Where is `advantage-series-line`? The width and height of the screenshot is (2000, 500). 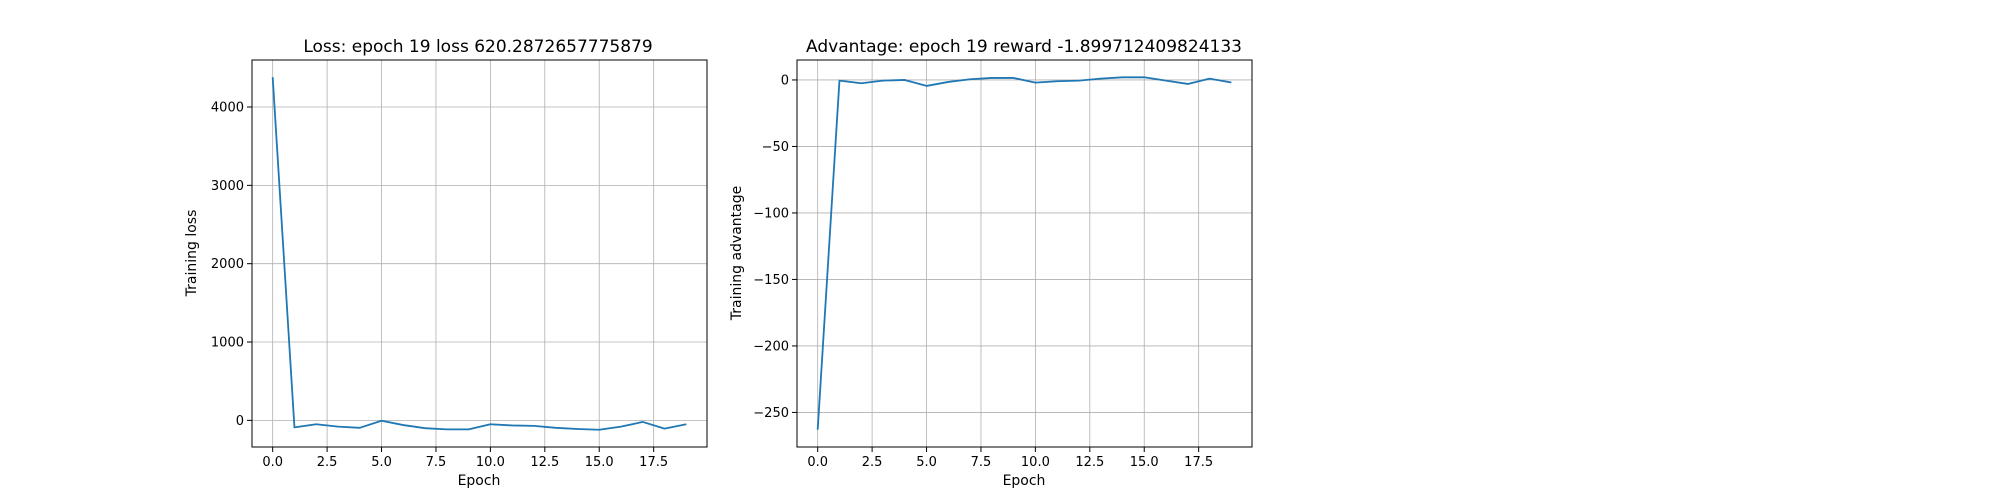 advantage-series-line is located at coordinates (1024, 253).